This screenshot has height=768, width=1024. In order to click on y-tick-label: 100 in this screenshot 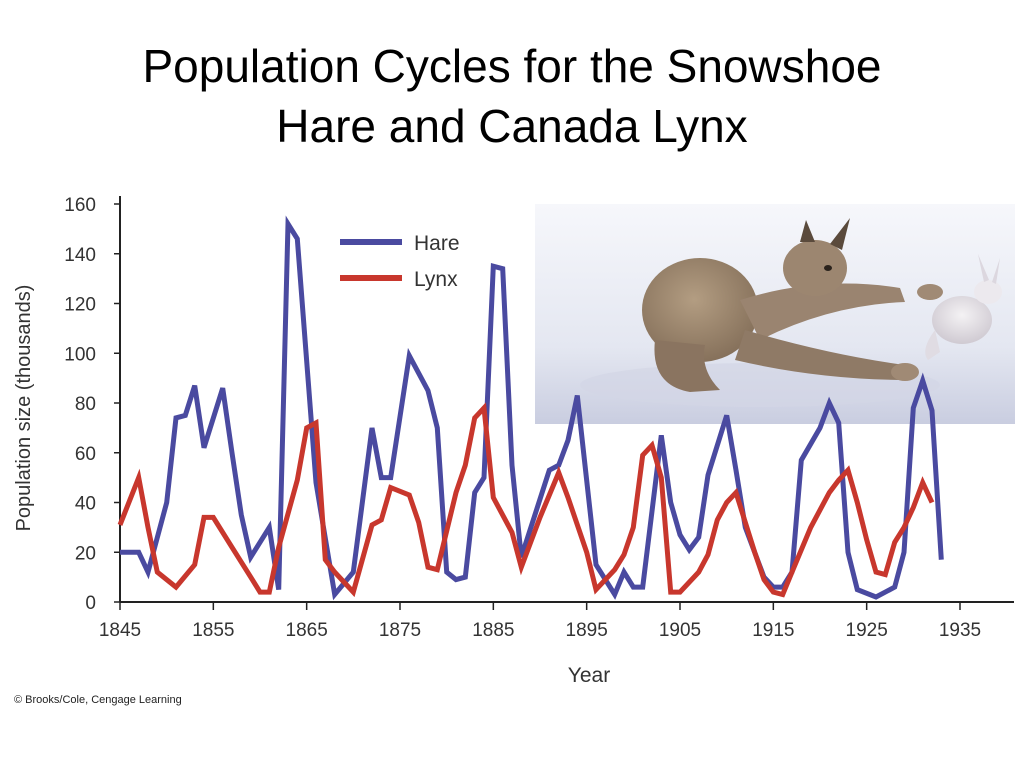, I will do `click(80, 354)`.